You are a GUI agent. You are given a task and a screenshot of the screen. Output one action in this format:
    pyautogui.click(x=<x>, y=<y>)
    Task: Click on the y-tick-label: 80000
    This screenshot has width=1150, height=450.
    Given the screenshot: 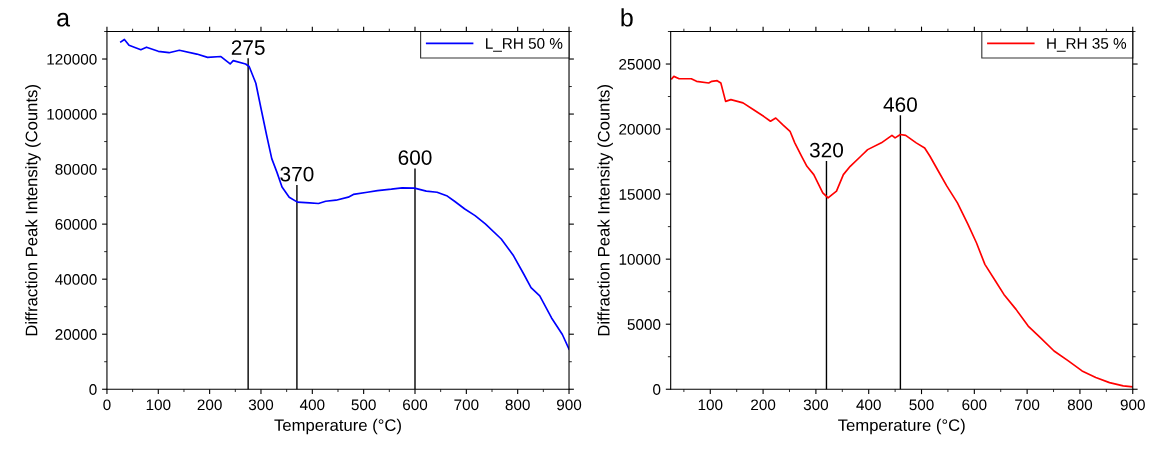 What is the action you would take?
    pyautogui.click(x=76, y=169)
    